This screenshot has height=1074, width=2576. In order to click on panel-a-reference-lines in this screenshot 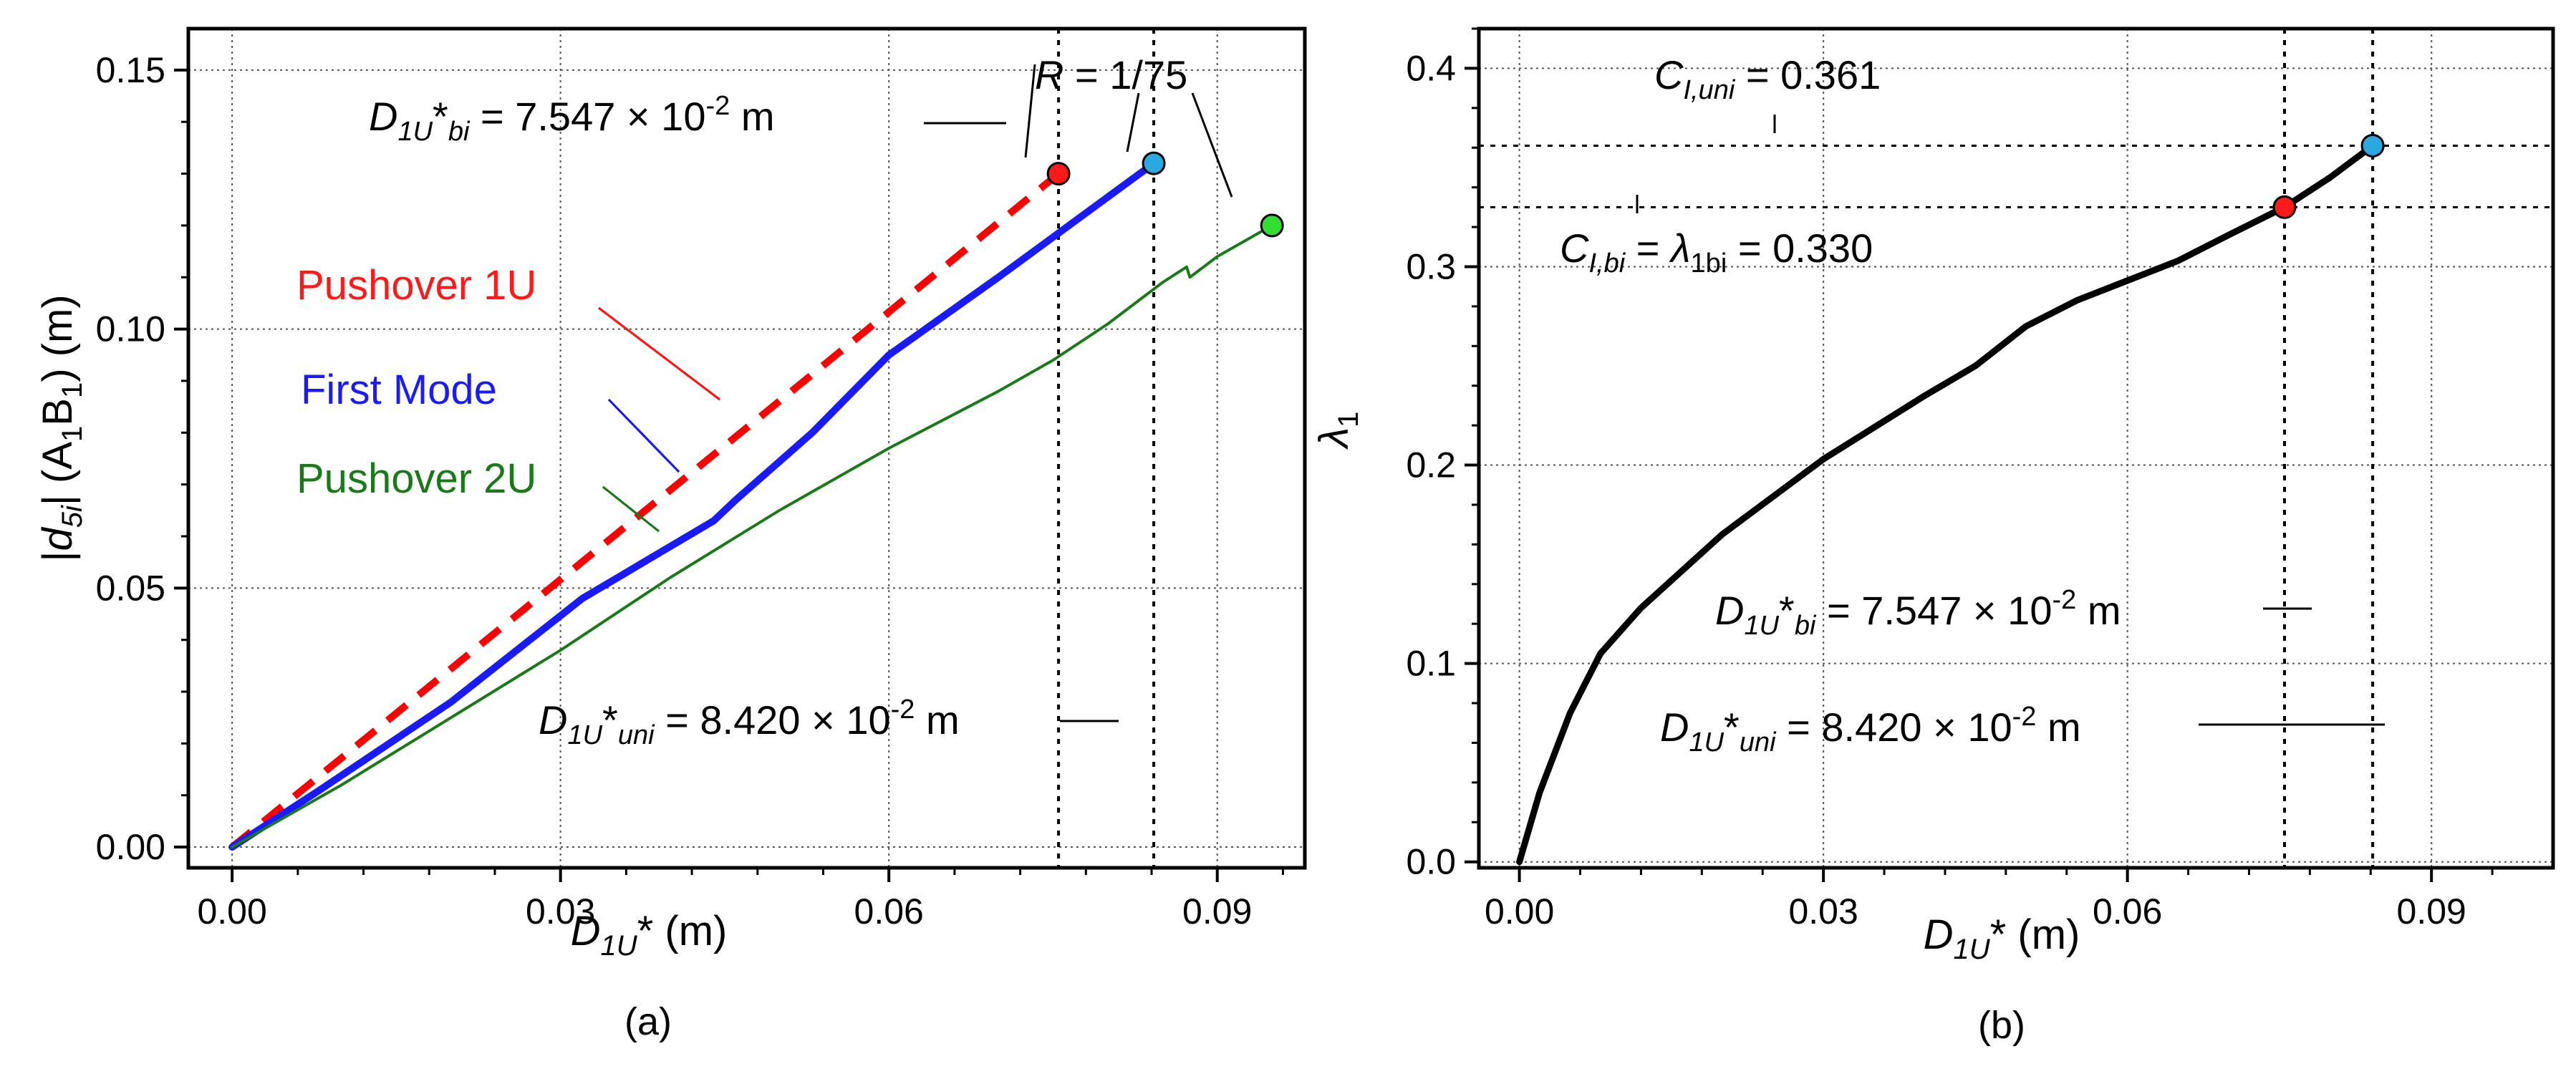, I will do `click(1106, 448)`.